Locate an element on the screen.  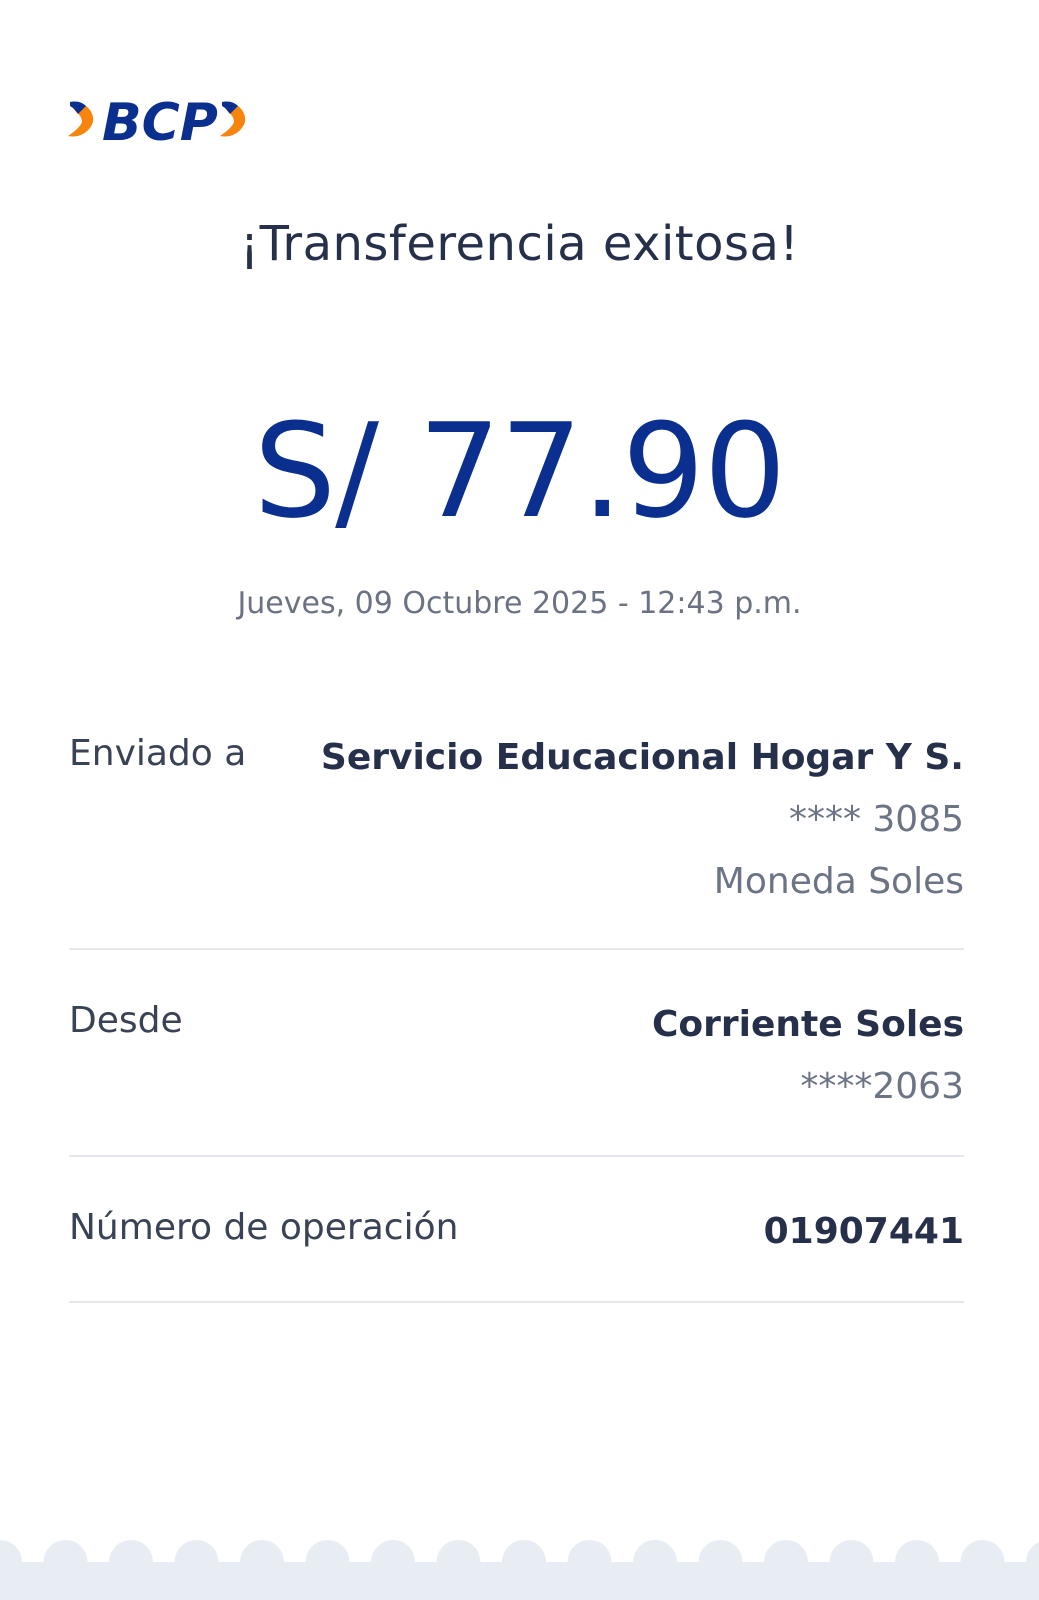
receipt-bottom-edge is located at coordinates (519, 1581).